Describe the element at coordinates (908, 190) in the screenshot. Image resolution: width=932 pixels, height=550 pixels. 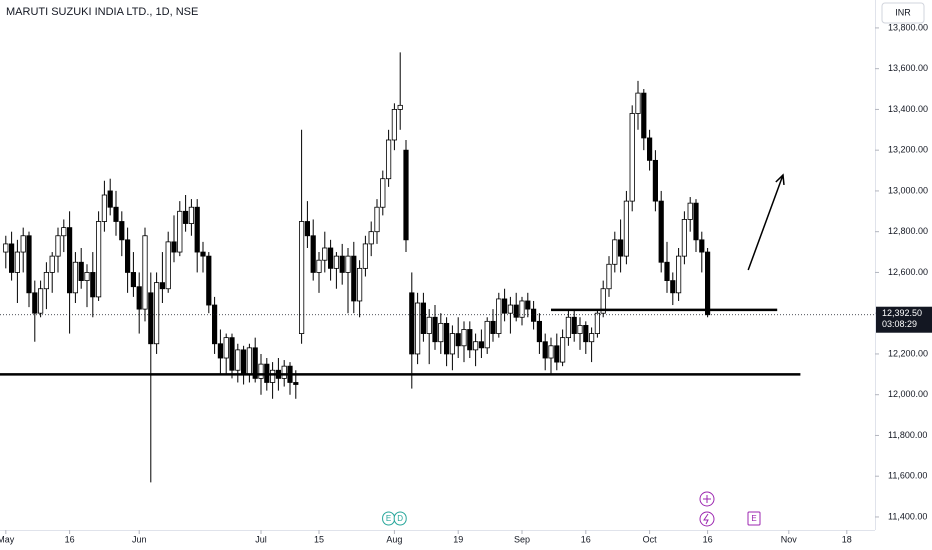
I see `y-tick-label: 13,000.00` at that location.